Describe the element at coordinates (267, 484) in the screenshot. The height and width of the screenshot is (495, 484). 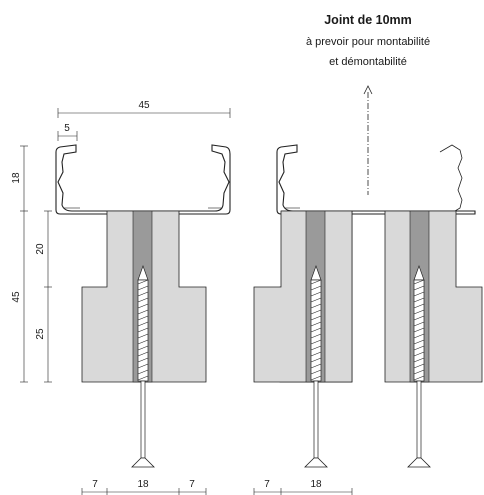
I see `dim-bottom-middle-a: 7` at that location.